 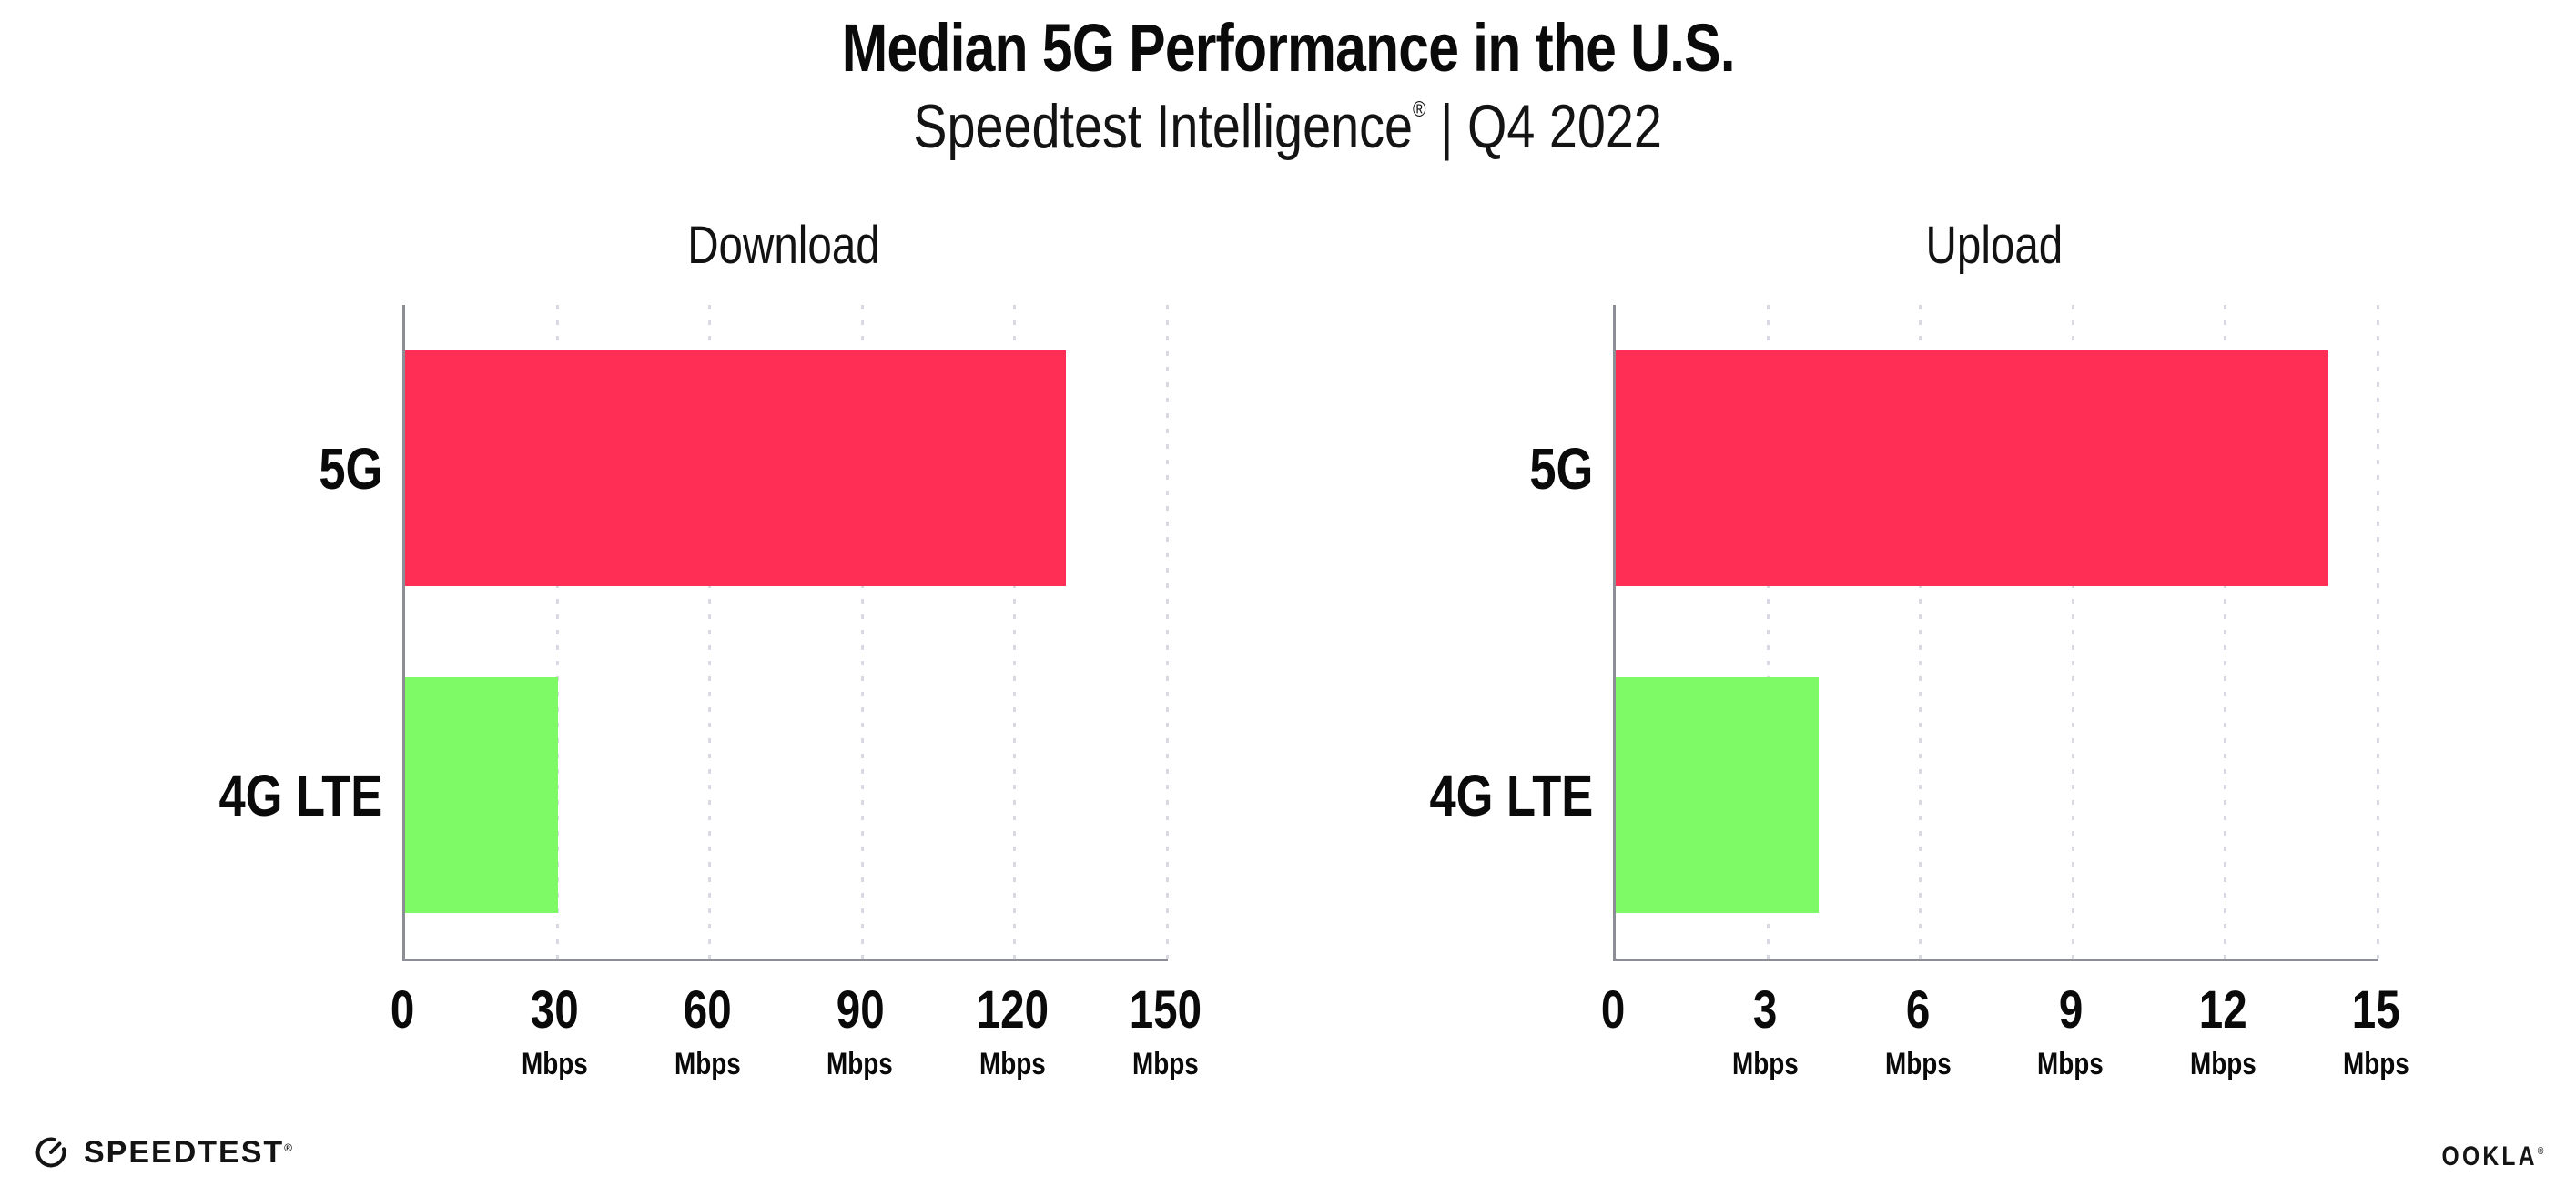 What do you see at coordinates (555, 1010) in the screenshot?
I see `x-tick-label: 30` at bounding box center [555, 1010].